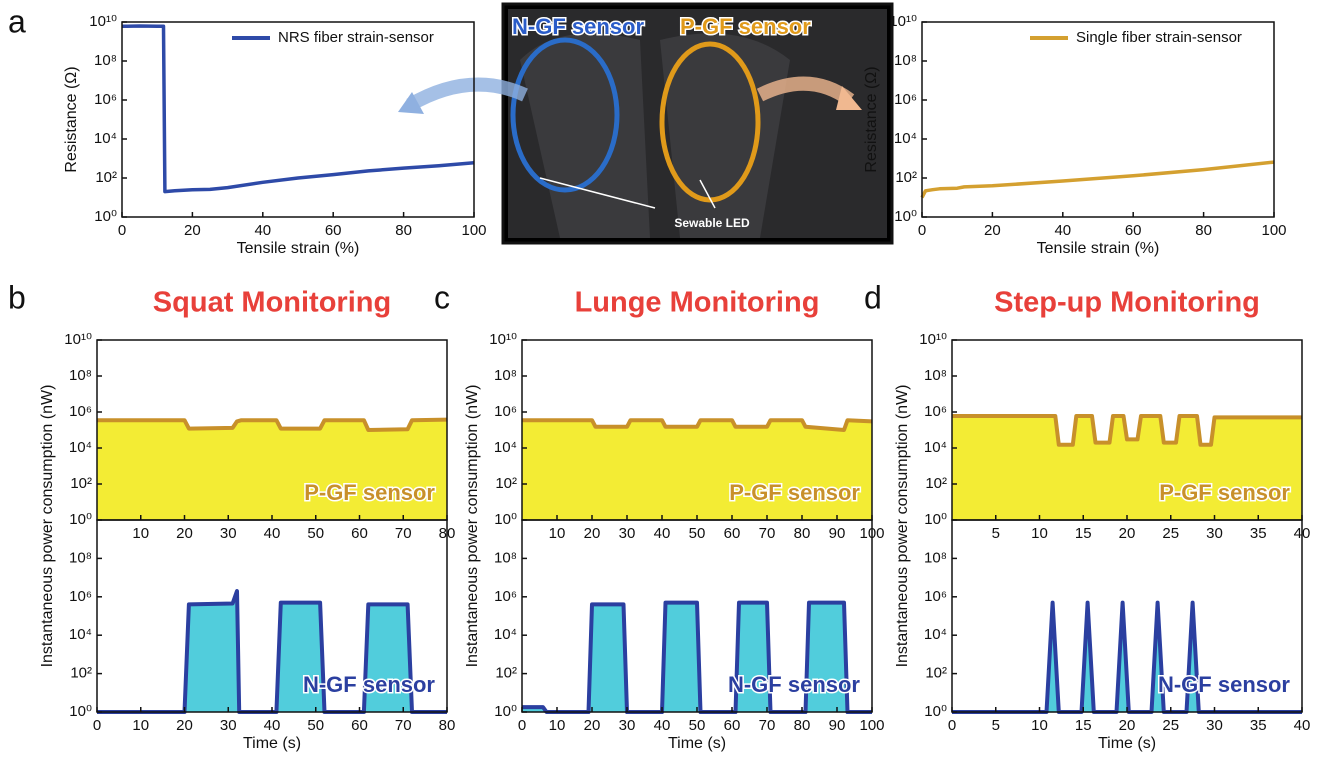  I want to click on panel-label: c, so click(442, 297).